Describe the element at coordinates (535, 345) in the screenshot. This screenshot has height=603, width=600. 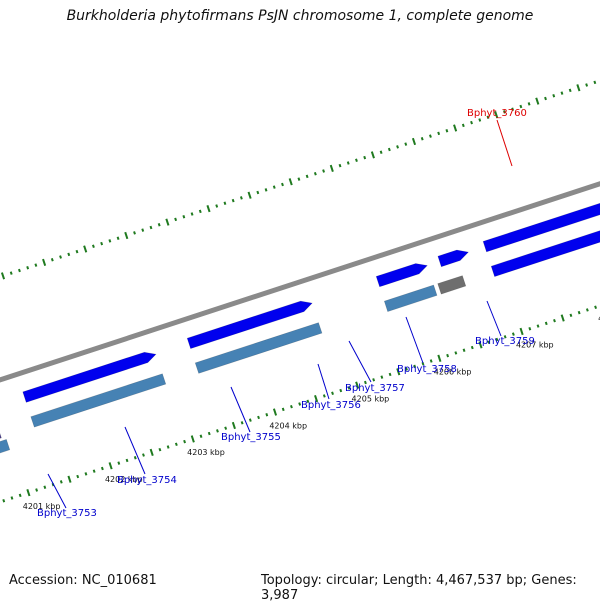
I see `tick-label: 4207 kbp` at that location.